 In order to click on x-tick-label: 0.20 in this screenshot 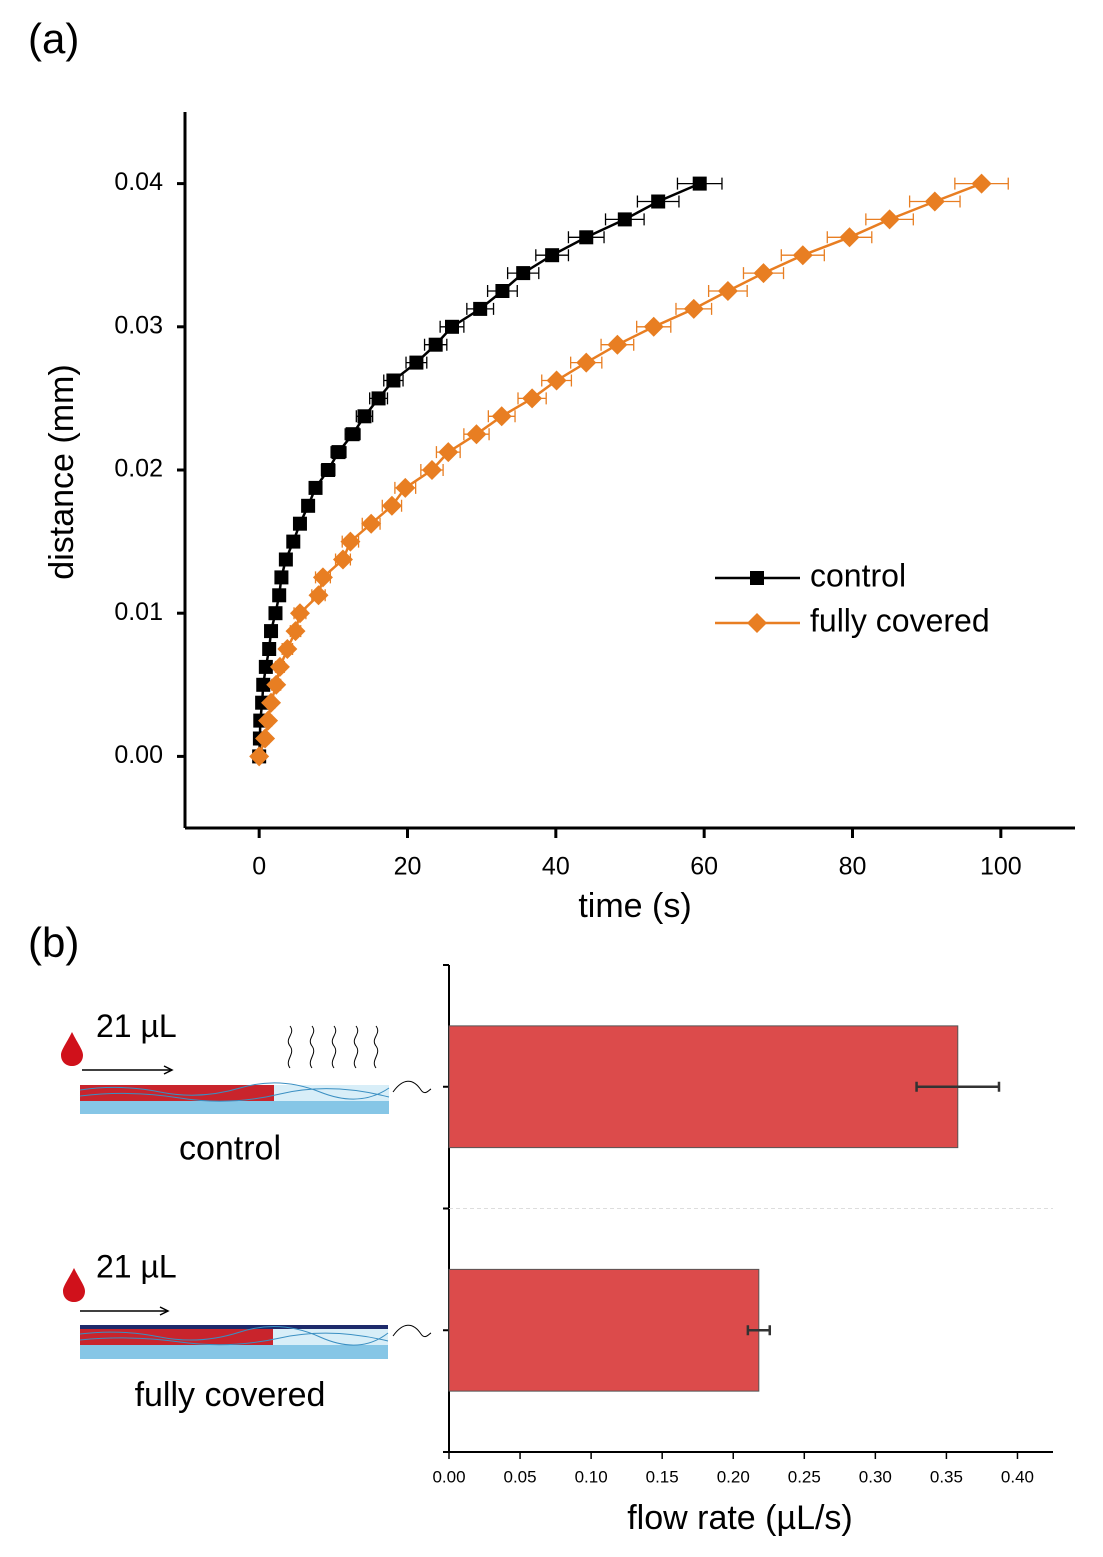, I will do `click(733, 1476)`.